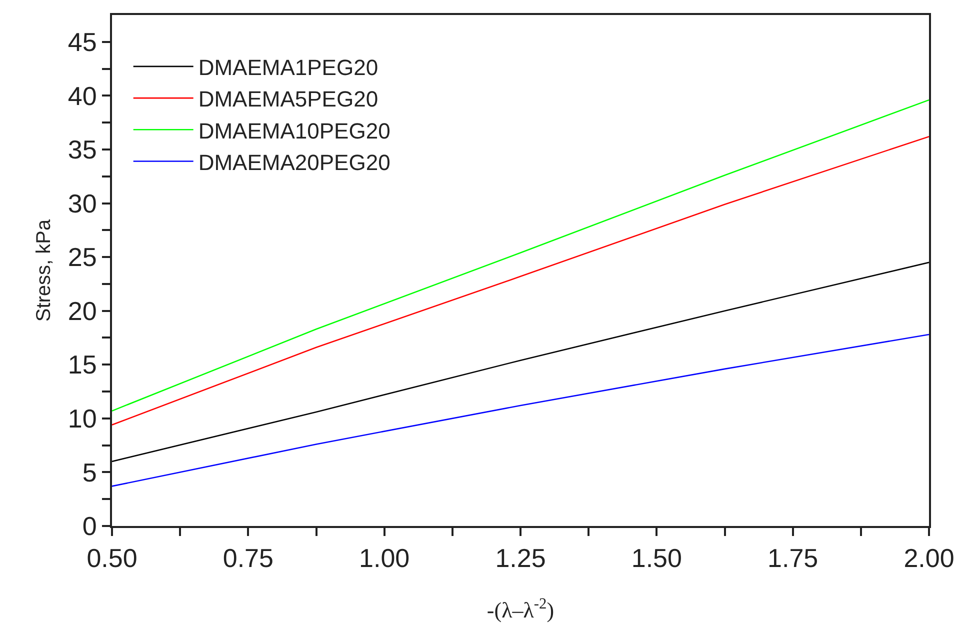 The height and width of the screenshot is (638, 965). What do you see at coordinates (82, 95) in the screenshot?
I see `y-tick-label: 40` at bounding box center [82, 95].